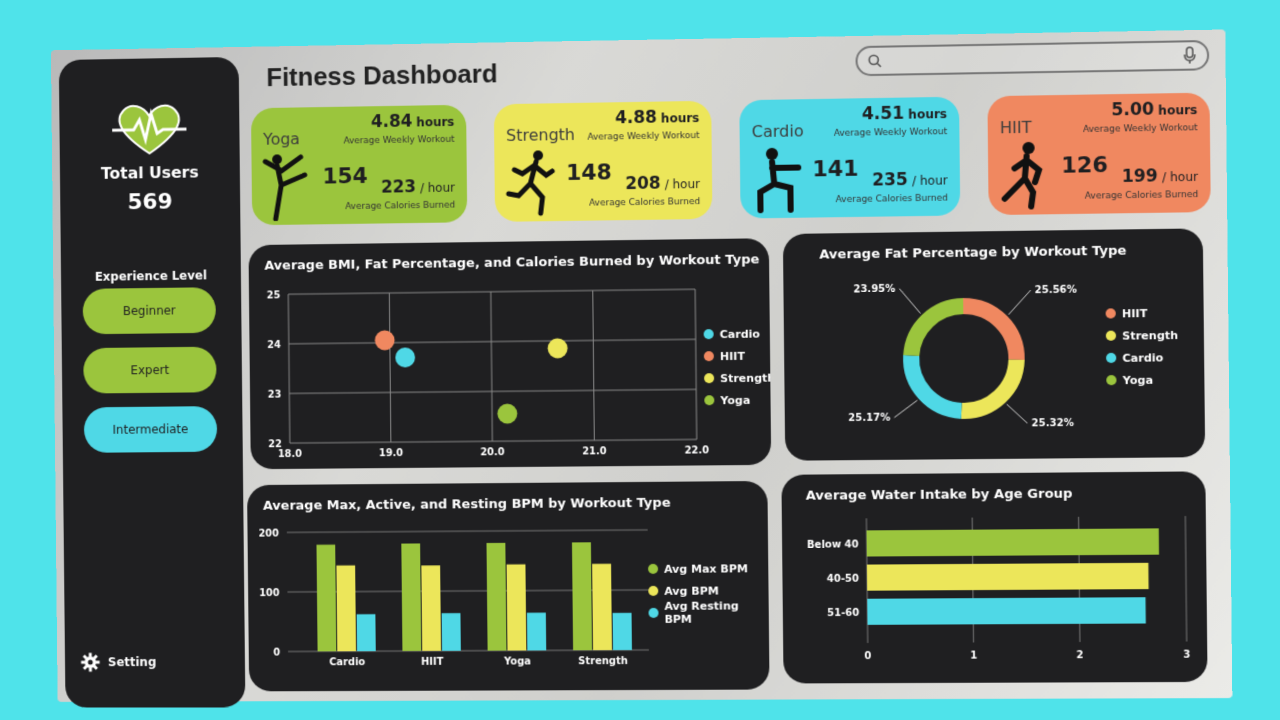 This screenshot has width=1280, height=720. I want to click on card-calories: 235/ hour, so click(910, 179).